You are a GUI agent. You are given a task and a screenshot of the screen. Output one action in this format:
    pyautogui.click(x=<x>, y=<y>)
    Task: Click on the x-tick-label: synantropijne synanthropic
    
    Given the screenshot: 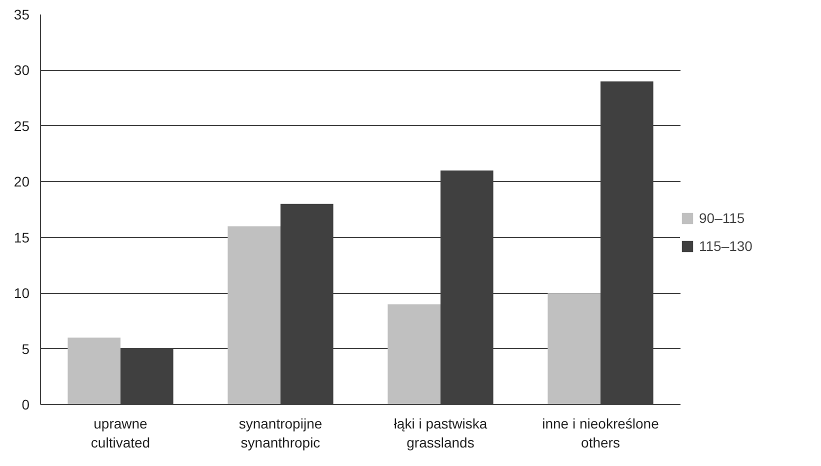 What is the action you would take?
    pyautogui.click(x=280, y=433)
    